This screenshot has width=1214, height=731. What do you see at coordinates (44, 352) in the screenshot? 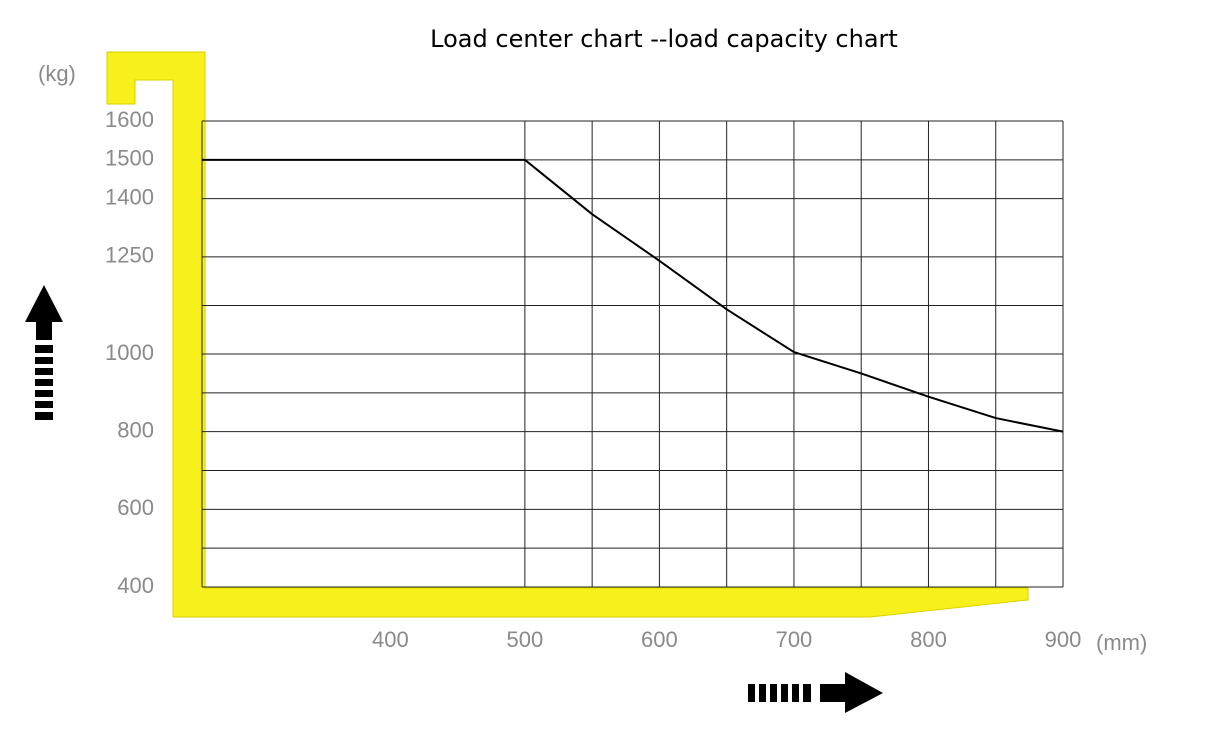
I see `y-arrow` at bounding box center [44, 352].